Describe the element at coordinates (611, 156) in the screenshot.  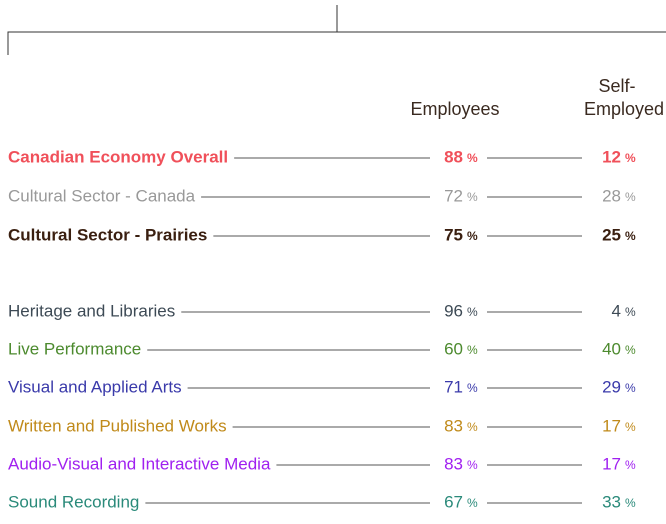
I see `self-employed-value: 12` at that location.